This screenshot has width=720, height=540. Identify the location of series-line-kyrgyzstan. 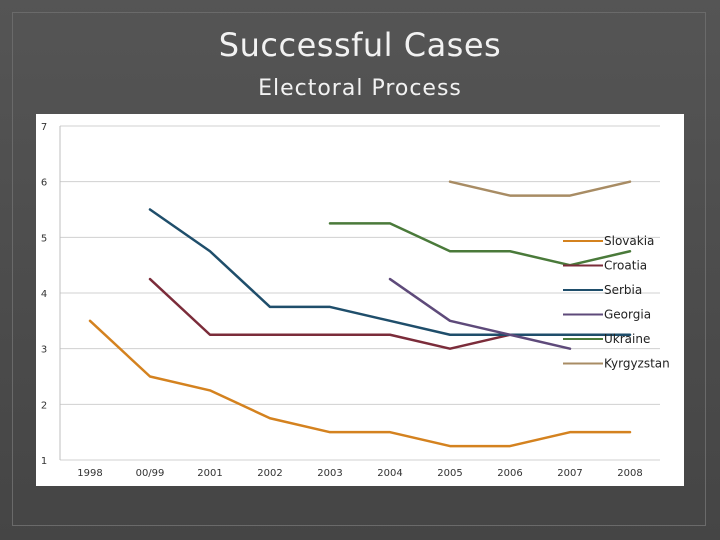
(540, 188).